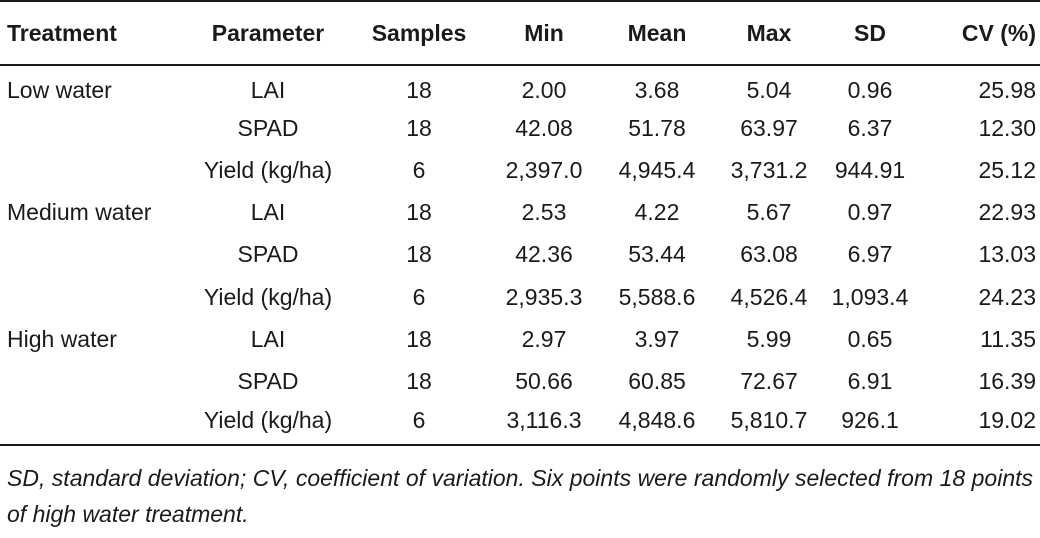  Describe the element at coordinates (657, 90) in the screenshot. I see `cell-mean: 3.68` at that location.